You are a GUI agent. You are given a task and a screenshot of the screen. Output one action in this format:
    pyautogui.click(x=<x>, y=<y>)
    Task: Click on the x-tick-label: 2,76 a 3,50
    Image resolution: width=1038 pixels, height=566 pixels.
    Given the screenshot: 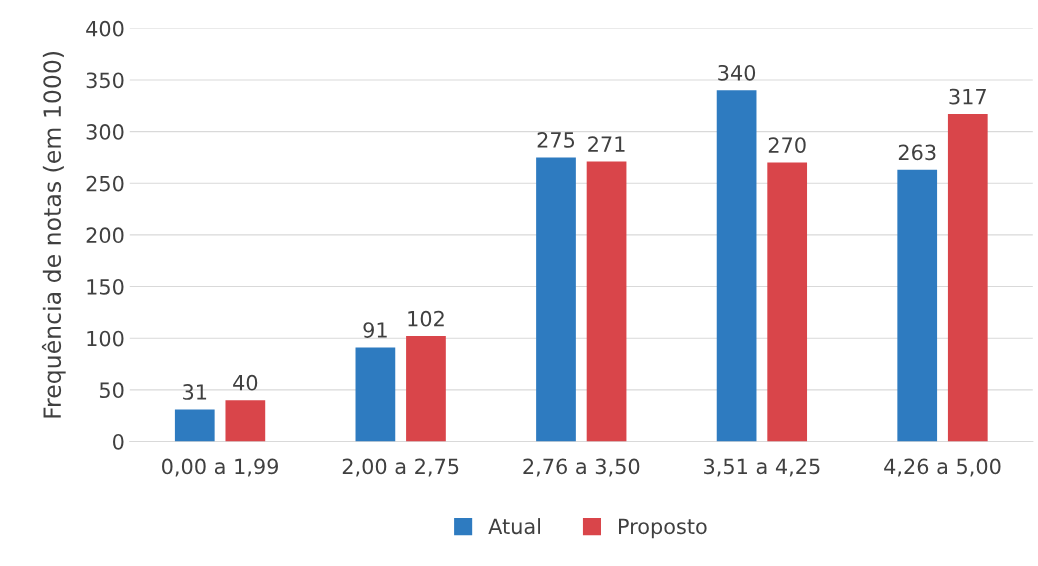 What is the action you would take?
    pyautogui.click(x=581, y=467)
    